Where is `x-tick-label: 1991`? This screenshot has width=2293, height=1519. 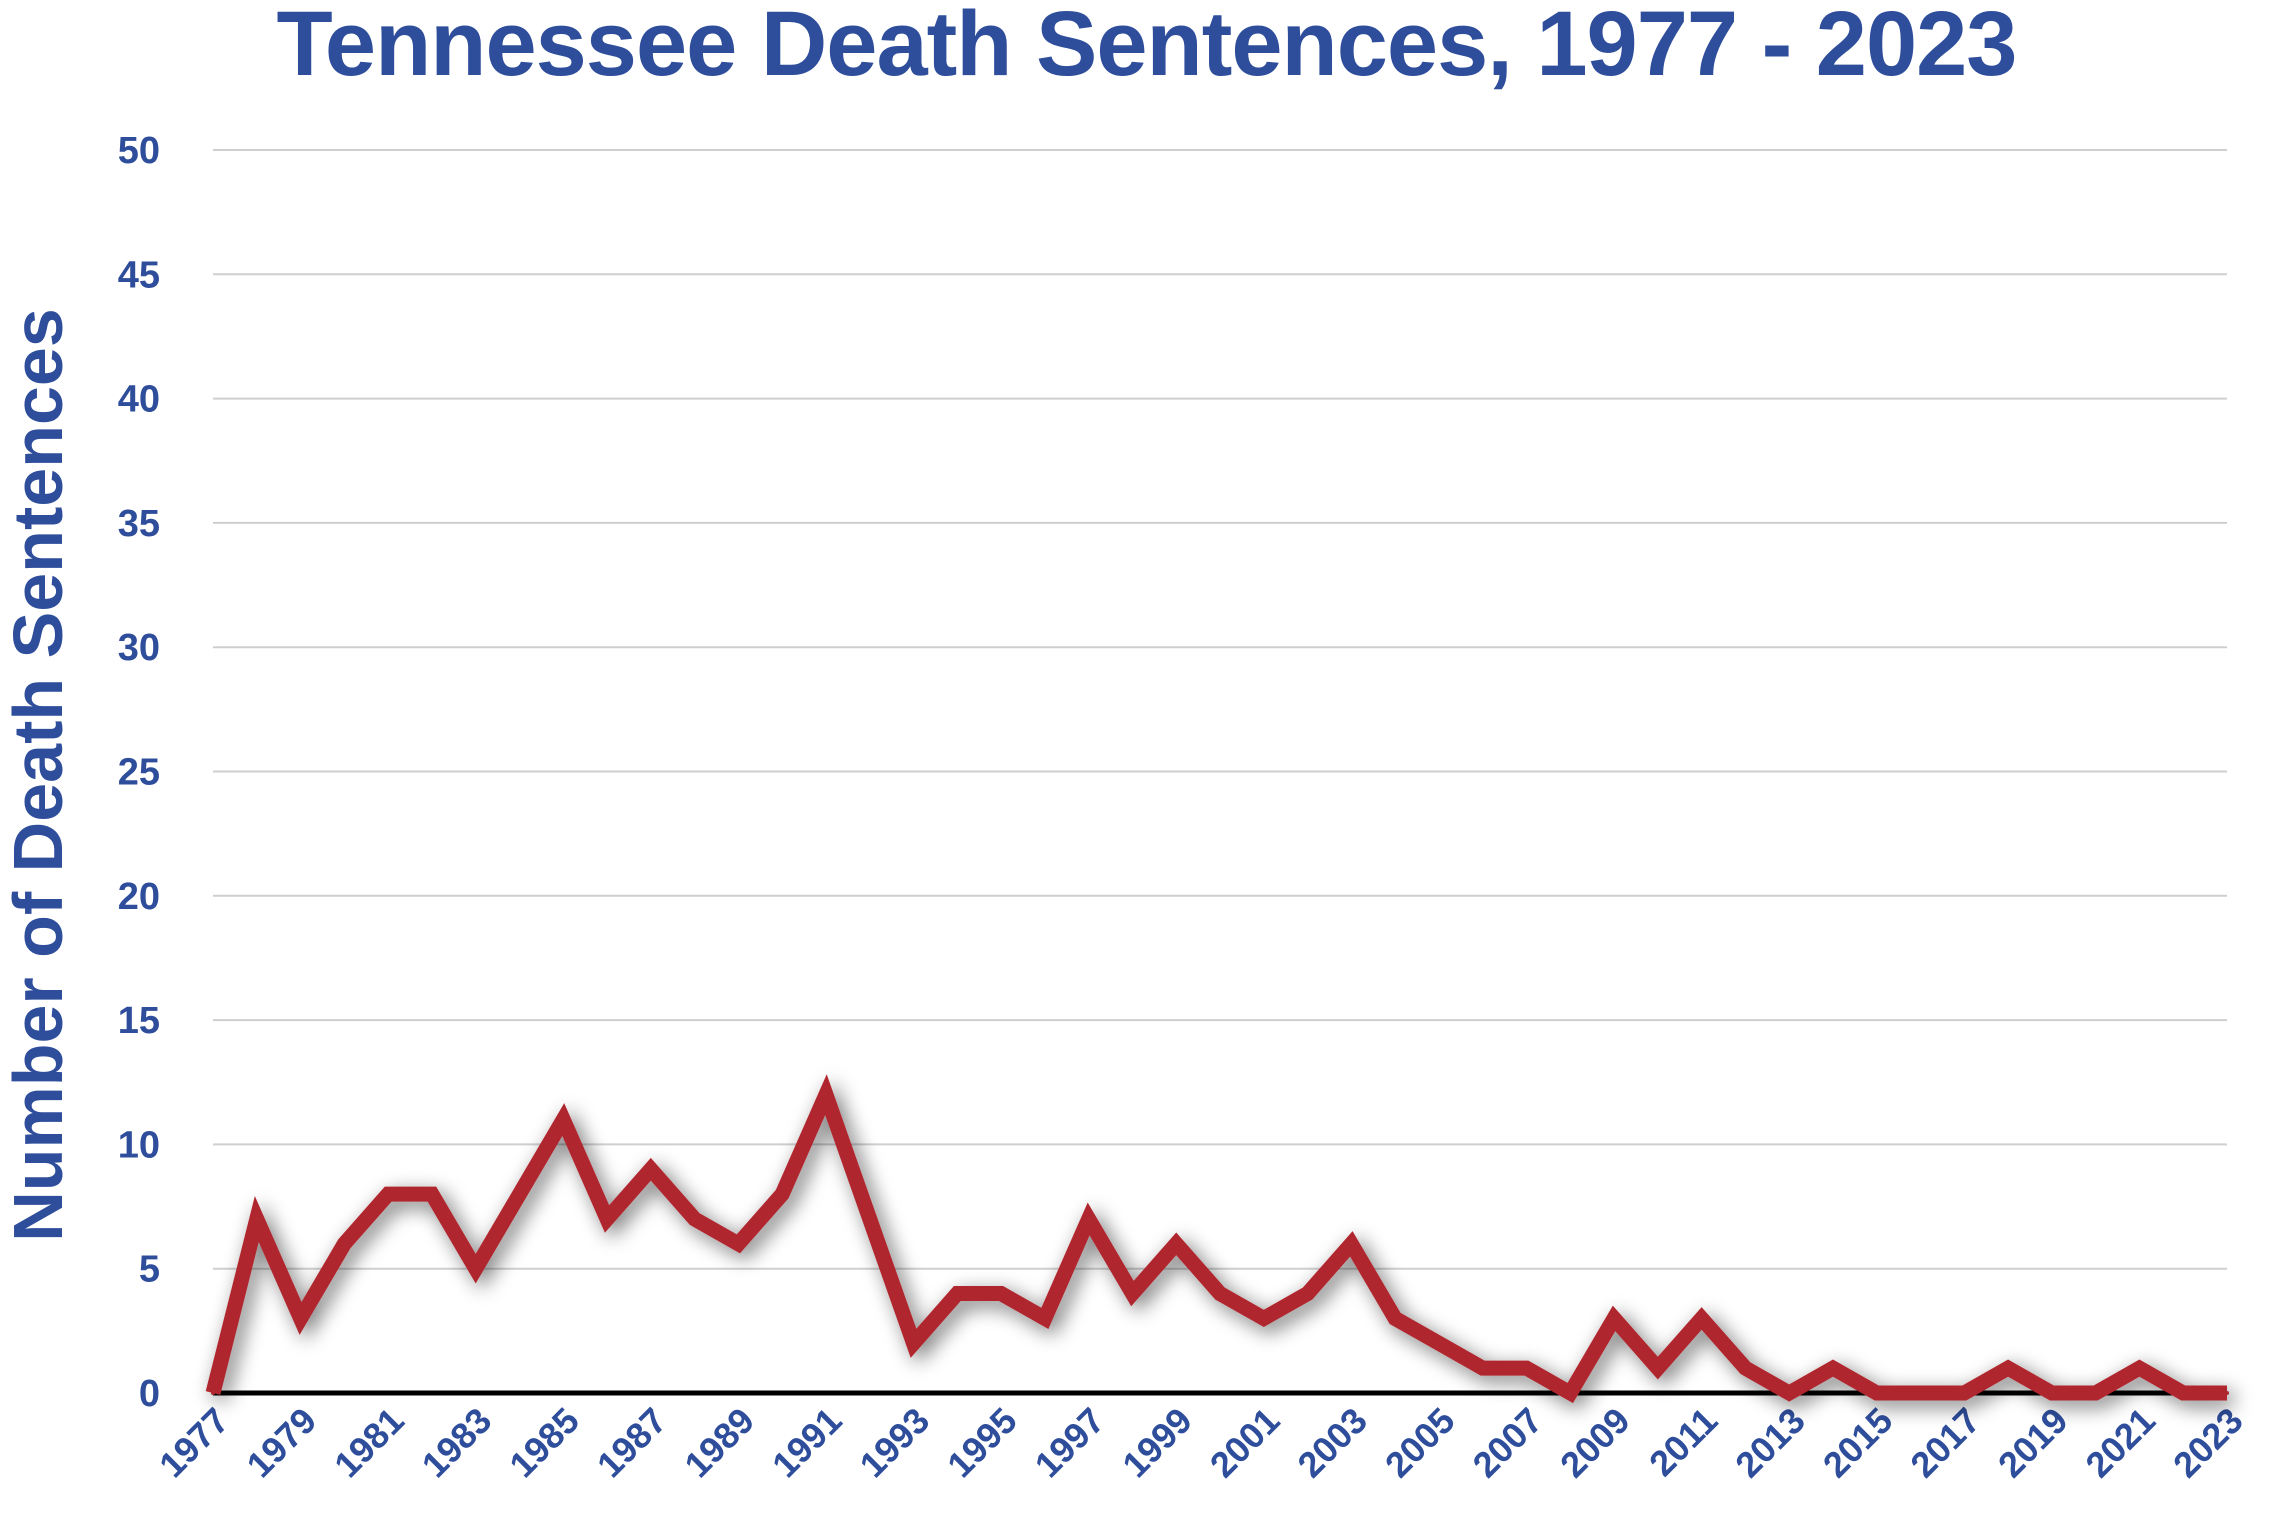 x-tick-label: 1991 is located at coordinates (807, 1443).